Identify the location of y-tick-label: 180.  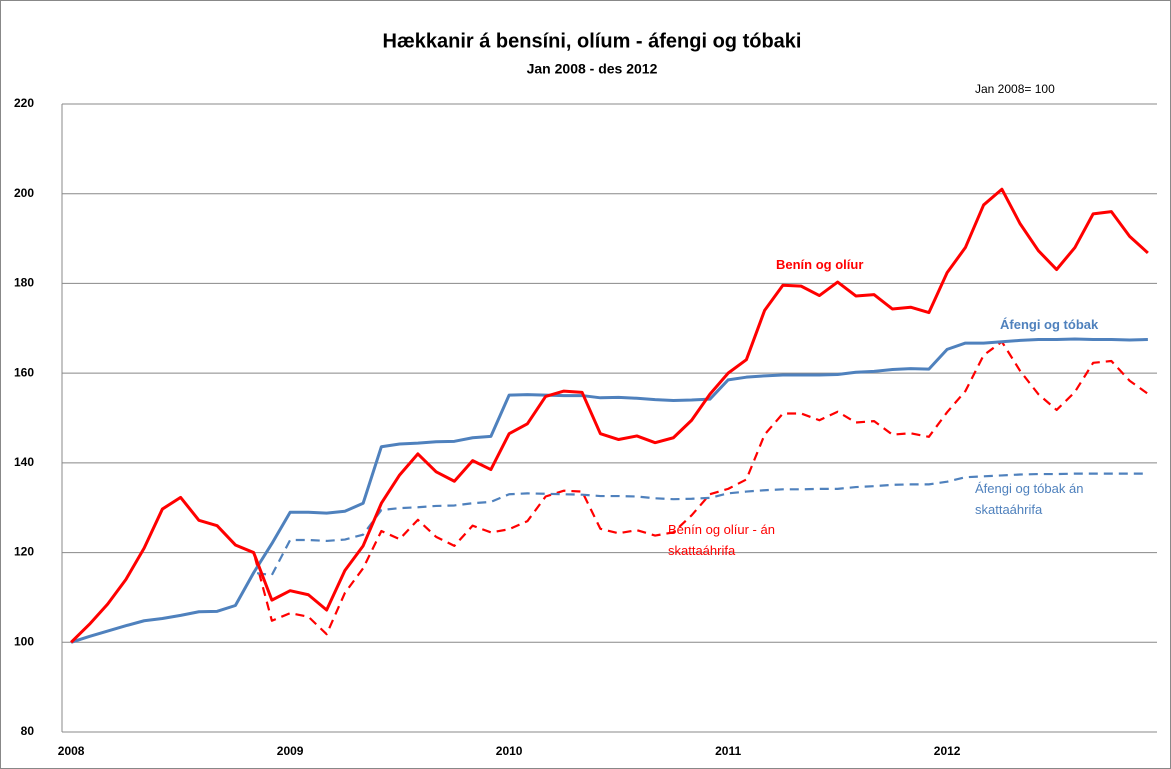
(24, 283).